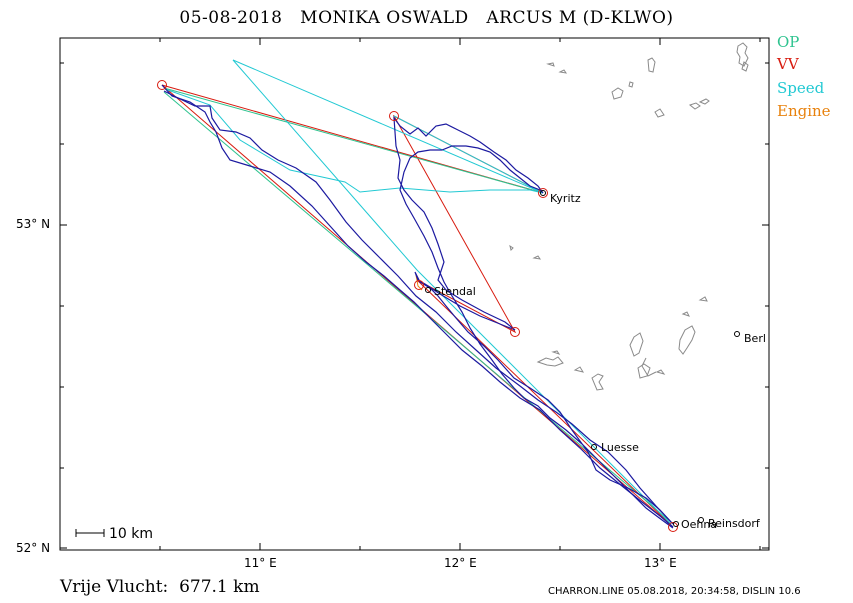 Image resolution: width=853 pixels, height=603 pixels. I want to click on lat-label-52: 52° N, so click(33, 548).